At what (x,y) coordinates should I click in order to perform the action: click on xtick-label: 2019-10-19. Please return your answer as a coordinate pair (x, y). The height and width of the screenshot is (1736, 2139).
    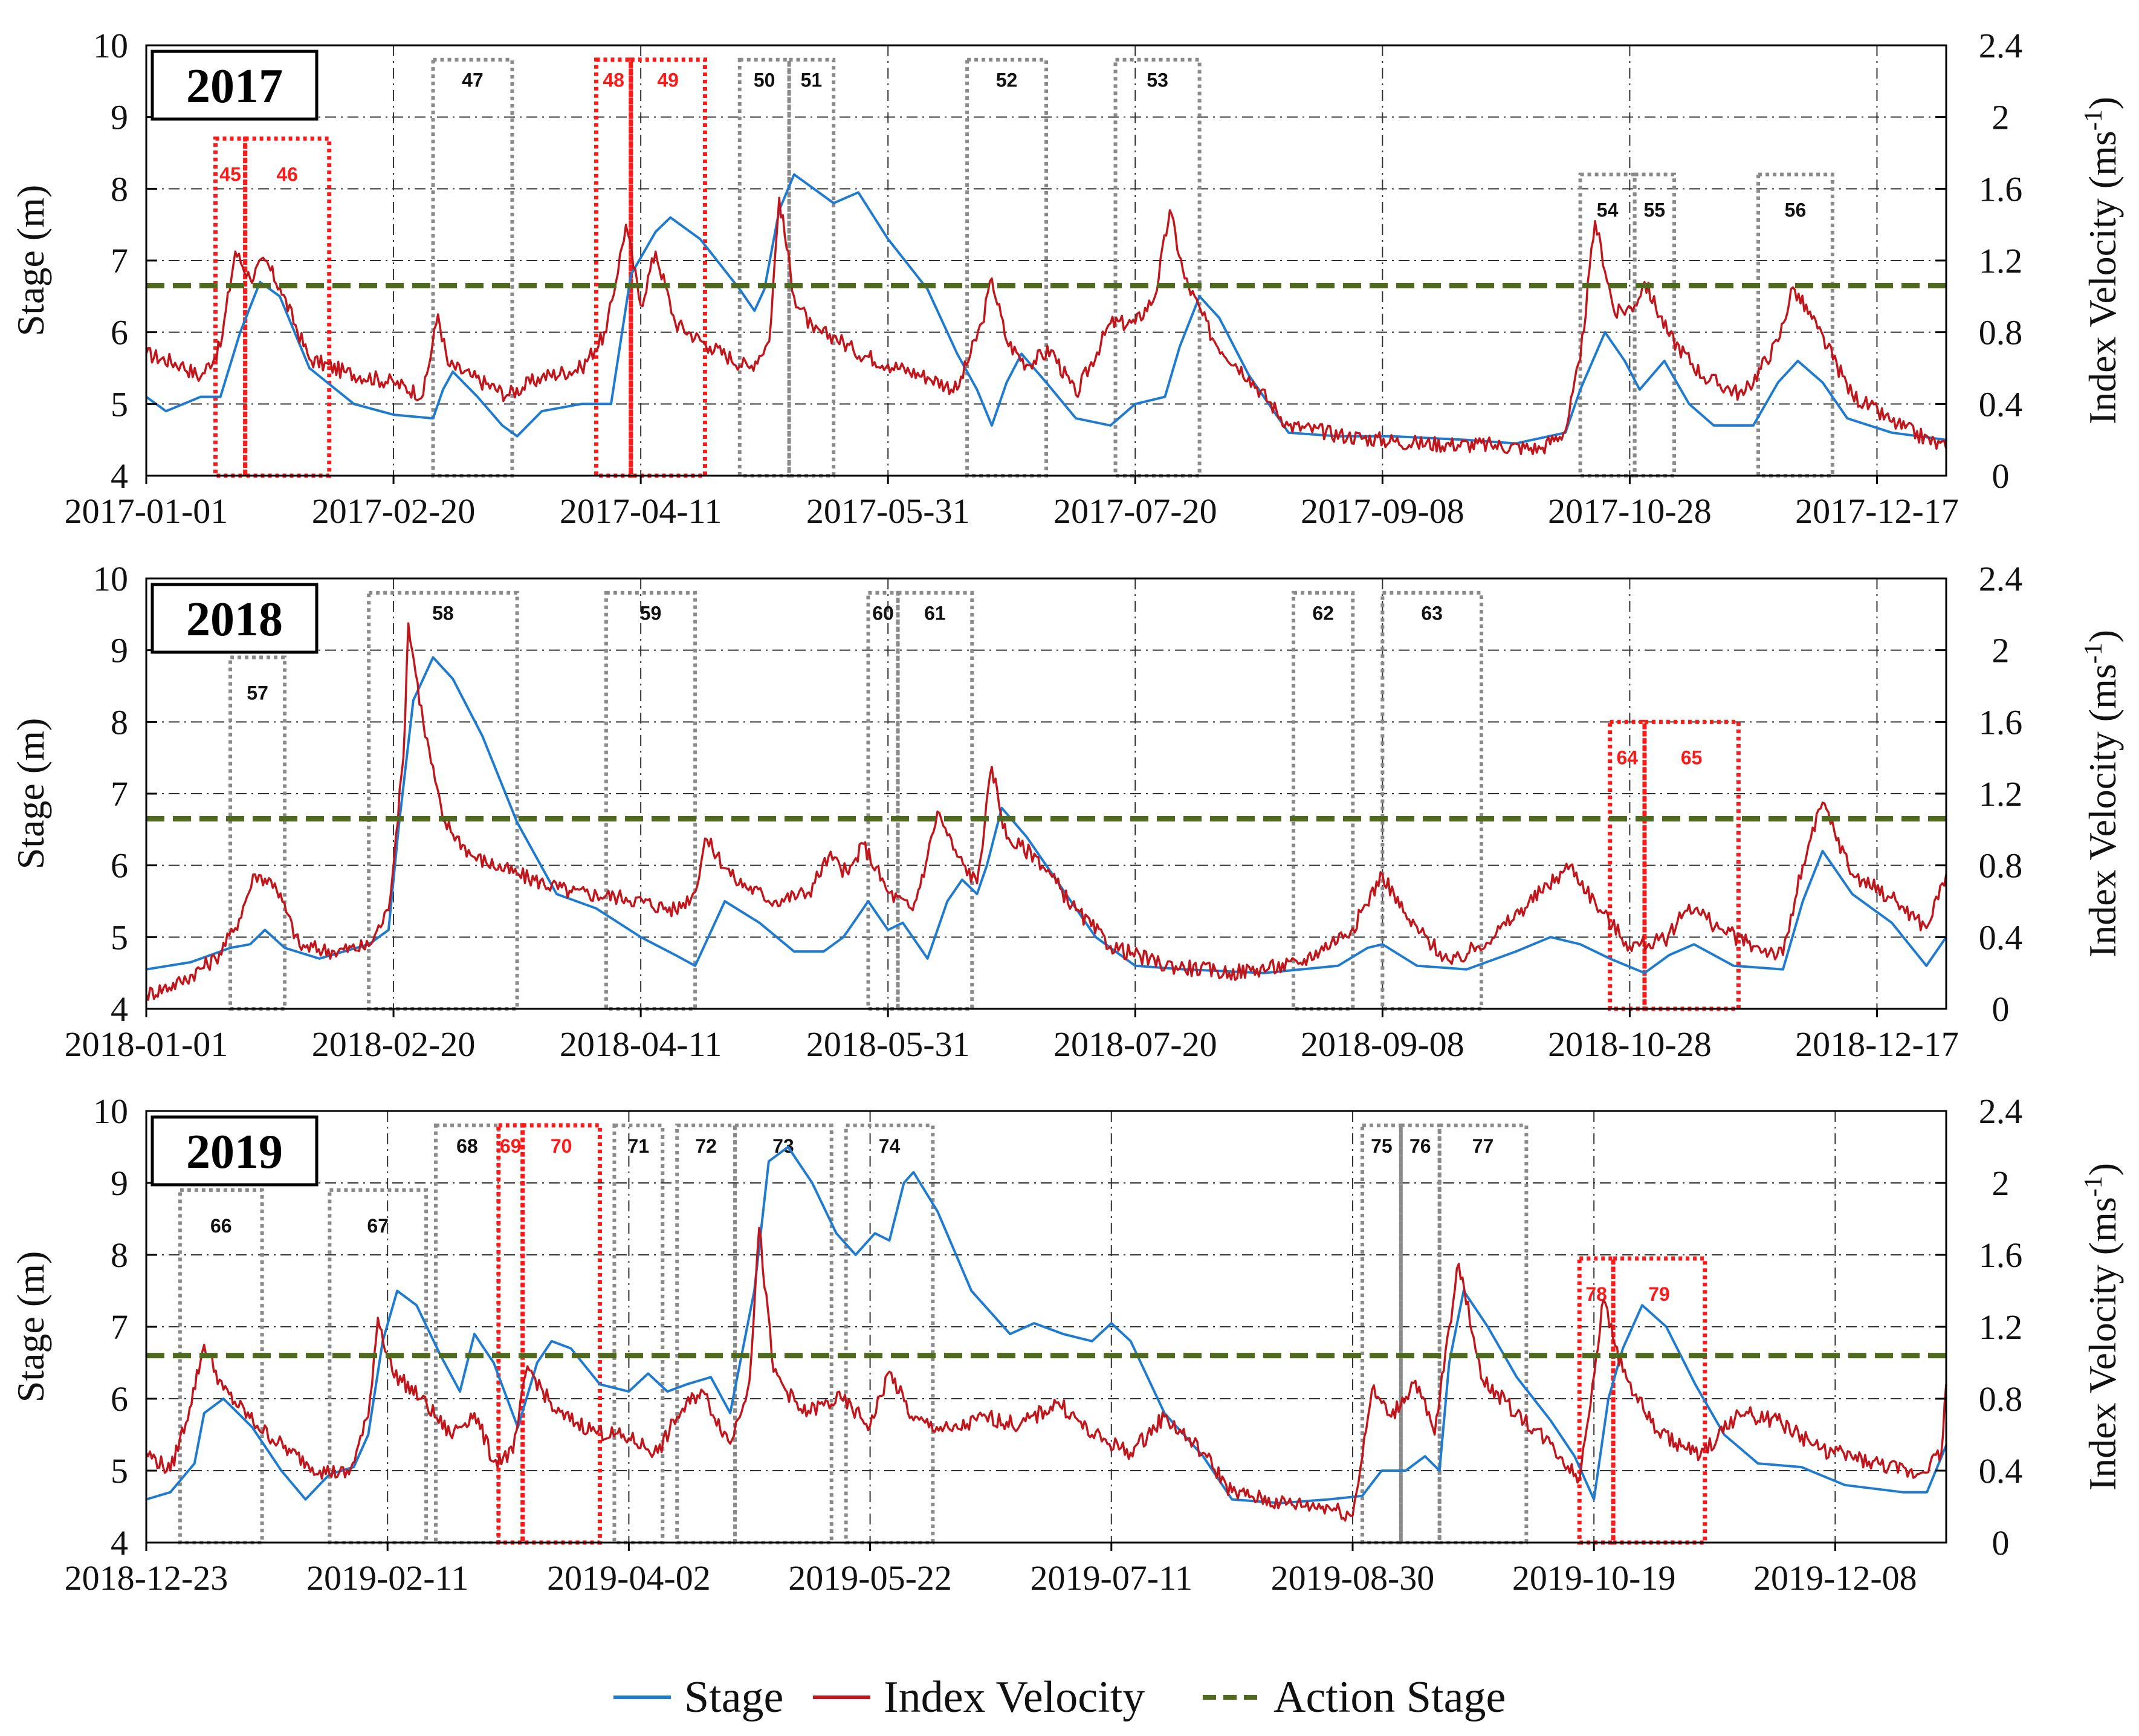
    Looking at the image, I should click on (1594, 1578).